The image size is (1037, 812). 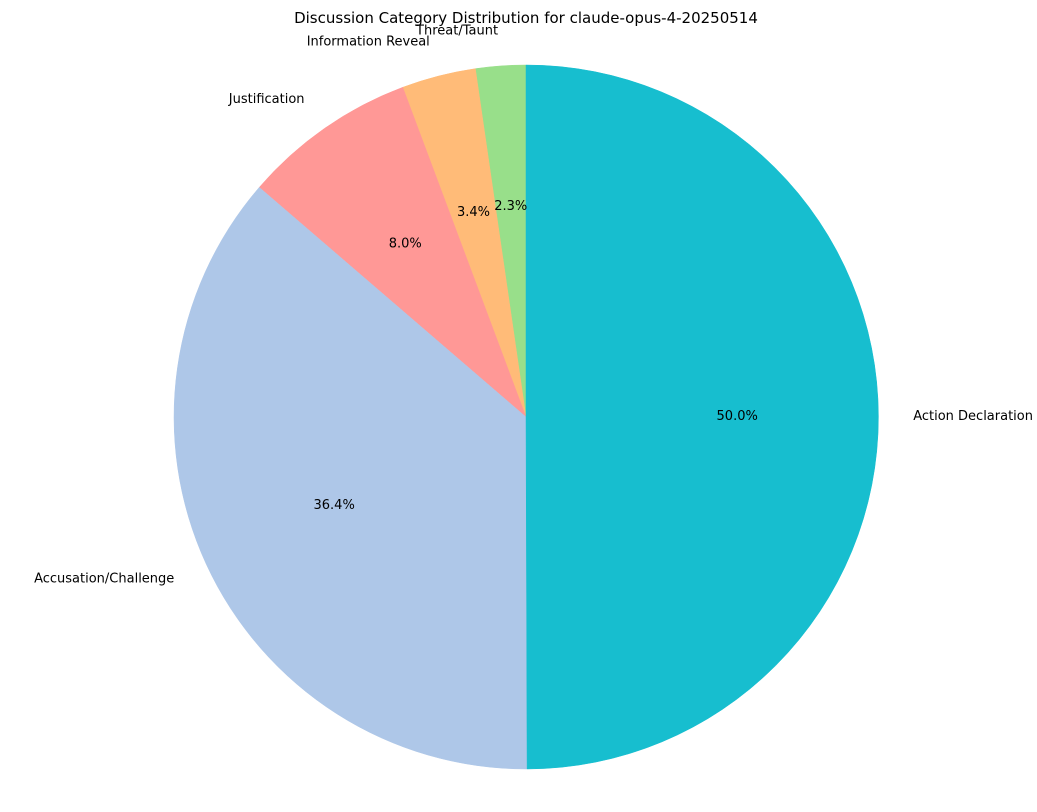 What do you see at coordinates (737, 416) in the screenshot?
I see `pct-label-action-declaration: 50.0%` at bounding box center [737, 416].